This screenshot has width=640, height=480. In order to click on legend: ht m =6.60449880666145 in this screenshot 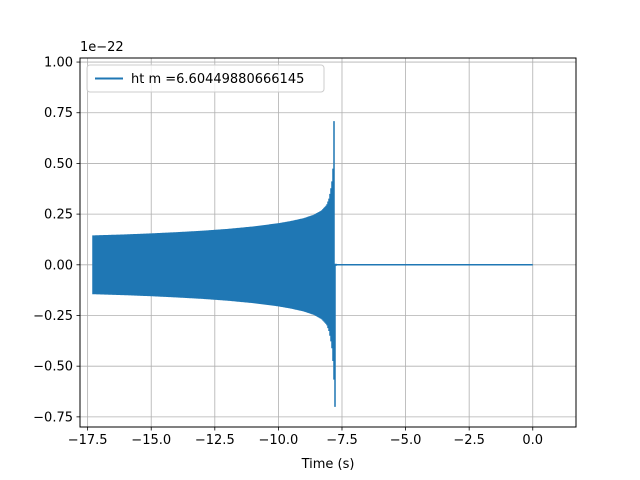, I will do `click(205, 78)`.